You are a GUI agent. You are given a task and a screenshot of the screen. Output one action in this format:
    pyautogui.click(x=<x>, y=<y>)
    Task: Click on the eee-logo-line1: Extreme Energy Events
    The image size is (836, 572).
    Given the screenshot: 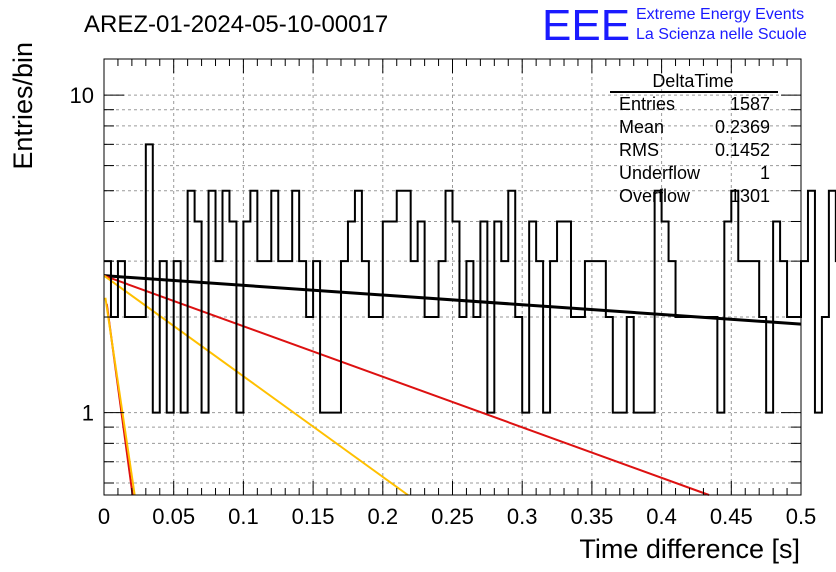 What is the action you would take?
    pyautogui.click(x=720, y=14)
    